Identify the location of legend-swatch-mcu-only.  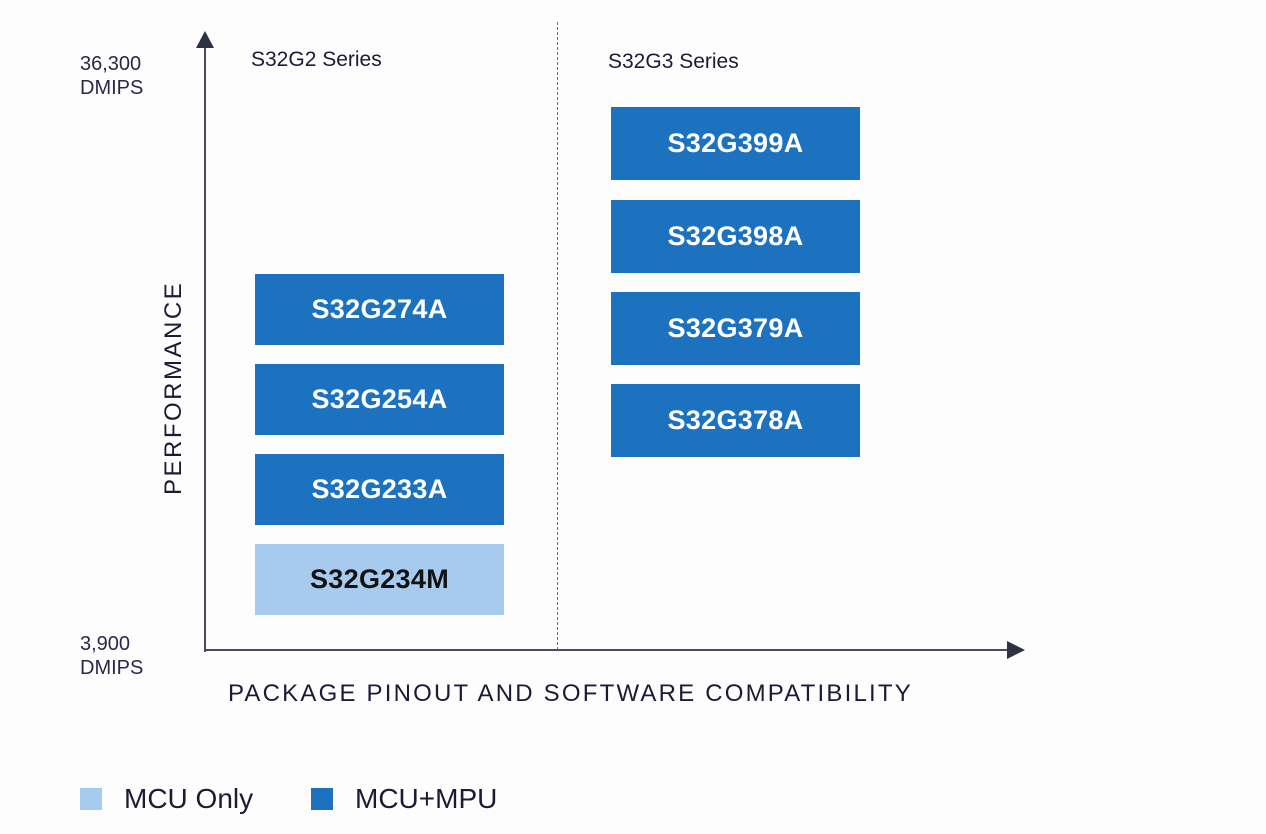
(91, 799).